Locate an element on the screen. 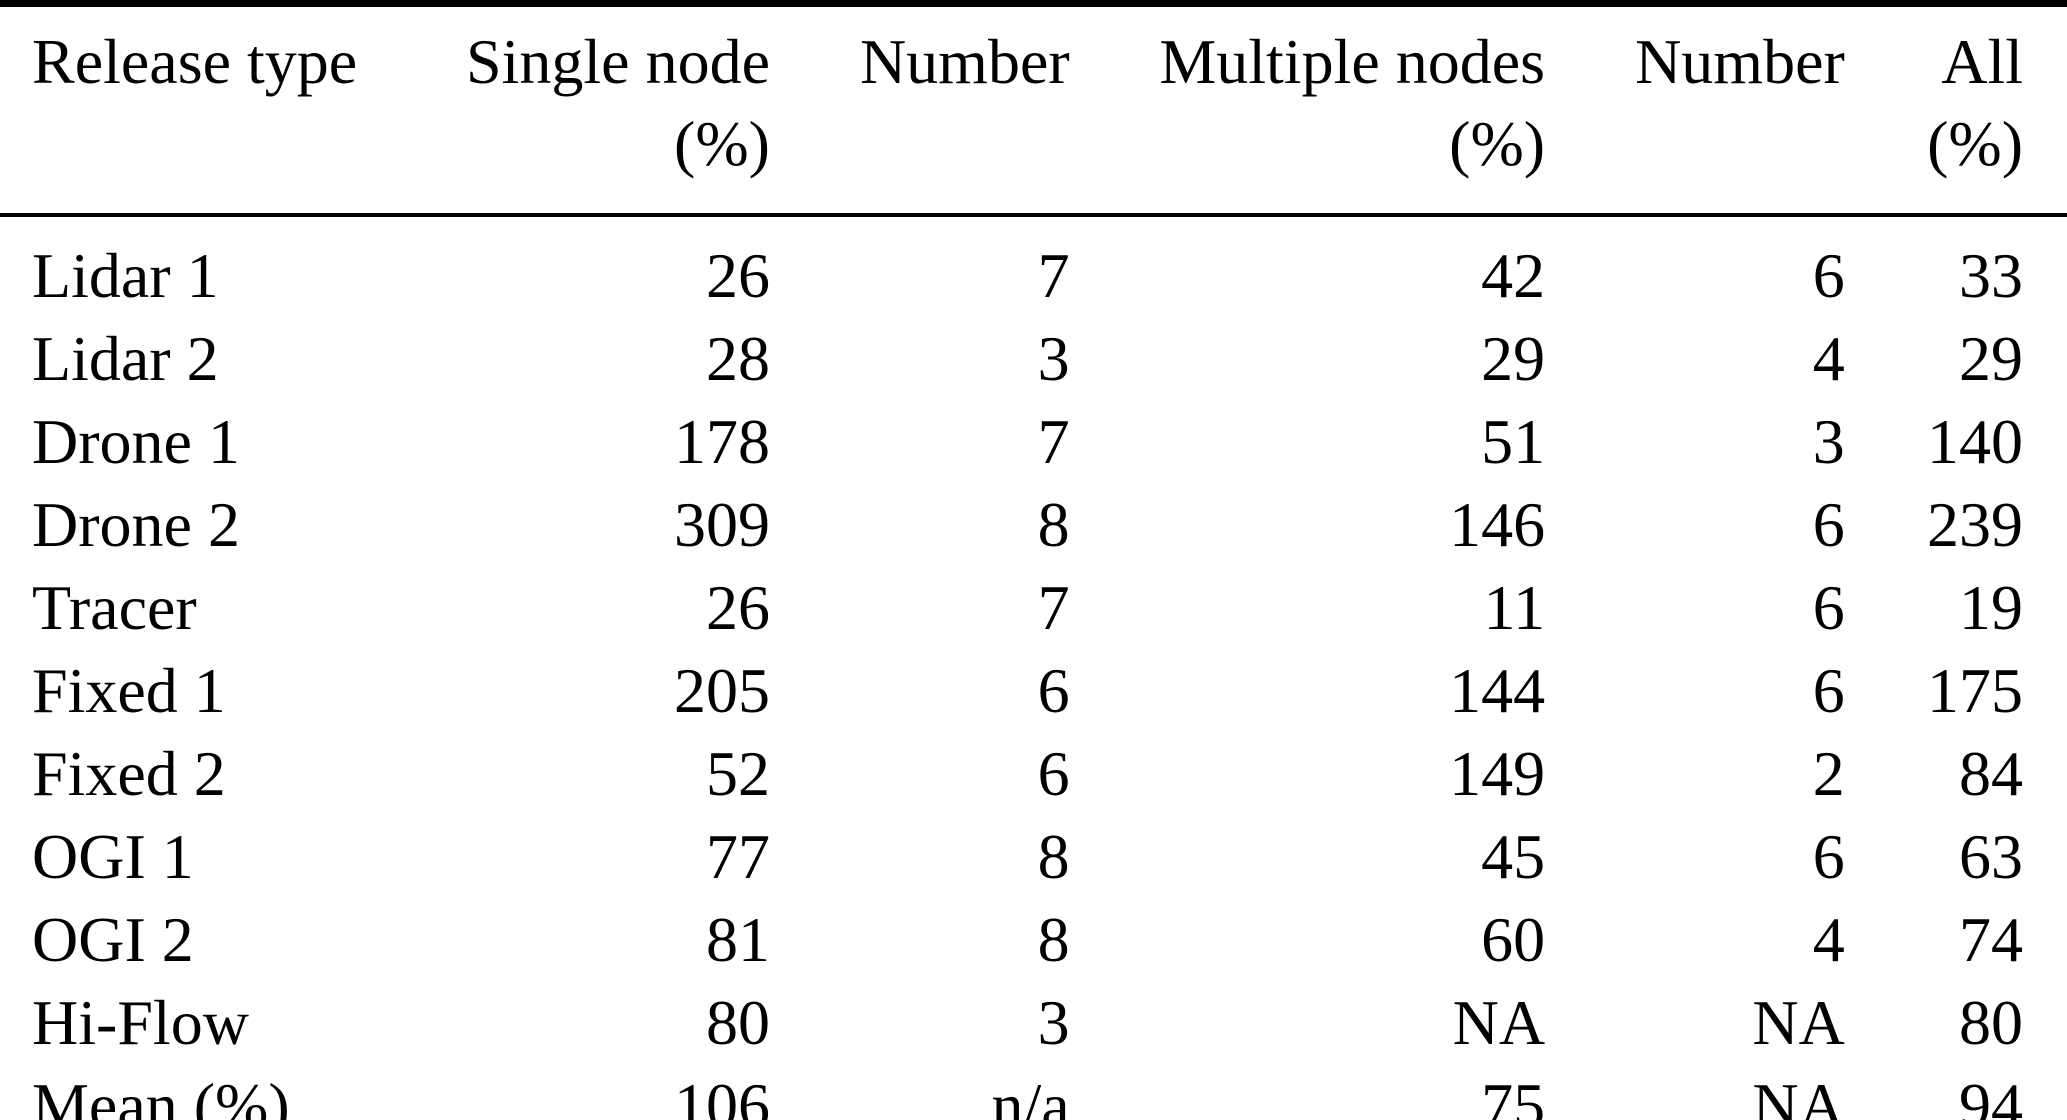 The height and width of the screenshot is (1120, 2067). cell-all-pct: 74 is located at coordinates (1991, 939).